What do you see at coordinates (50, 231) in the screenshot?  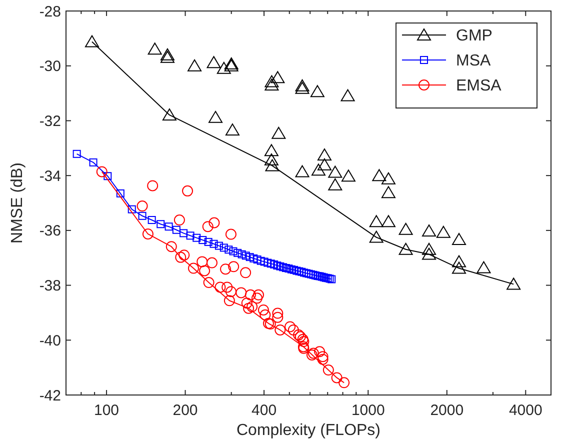 I see `y-tick-label: -36` at bounding box center [50, 231].